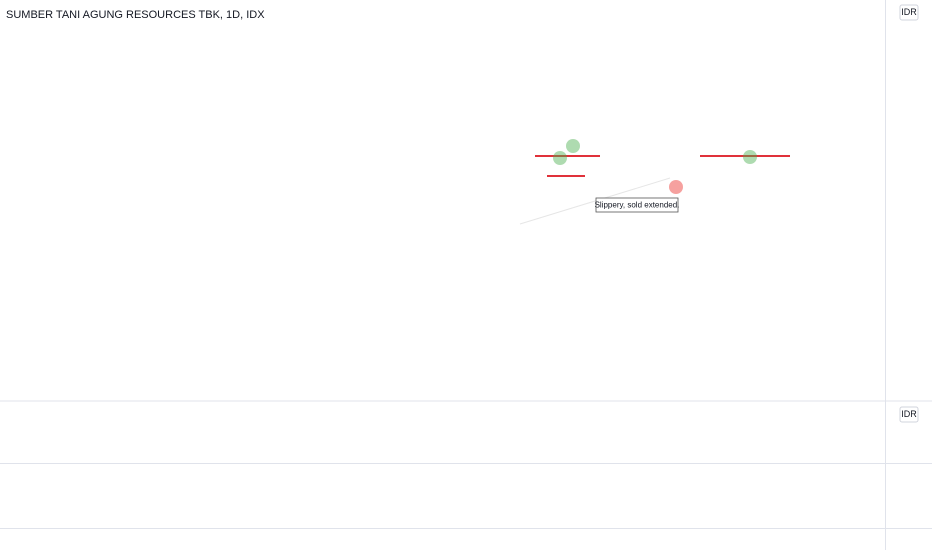 This screenshot has width=932, height=550. I want to click on annotation: Slippery, sold extended., so click(637, 205).